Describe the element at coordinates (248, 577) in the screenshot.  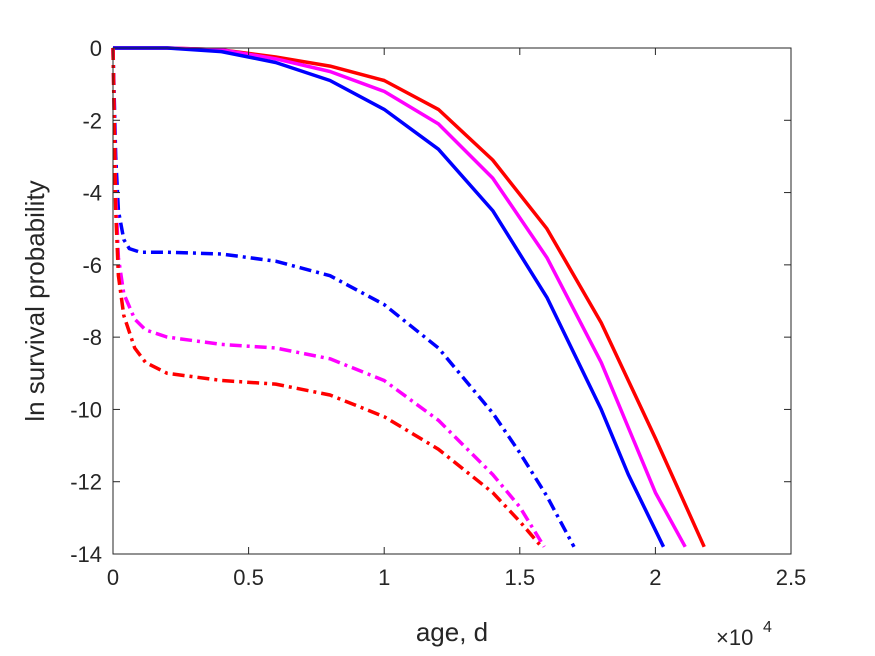
I see `x-tick-label: 0.5` at that location.